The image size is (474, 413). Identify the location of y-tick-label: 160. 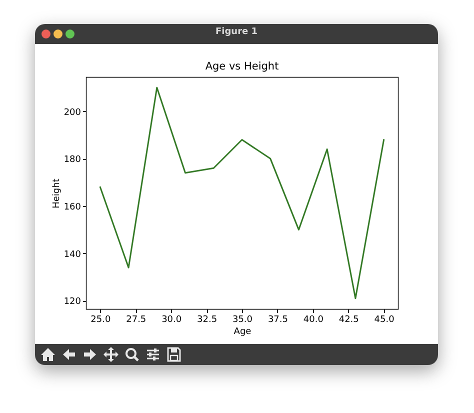
(73, 207).